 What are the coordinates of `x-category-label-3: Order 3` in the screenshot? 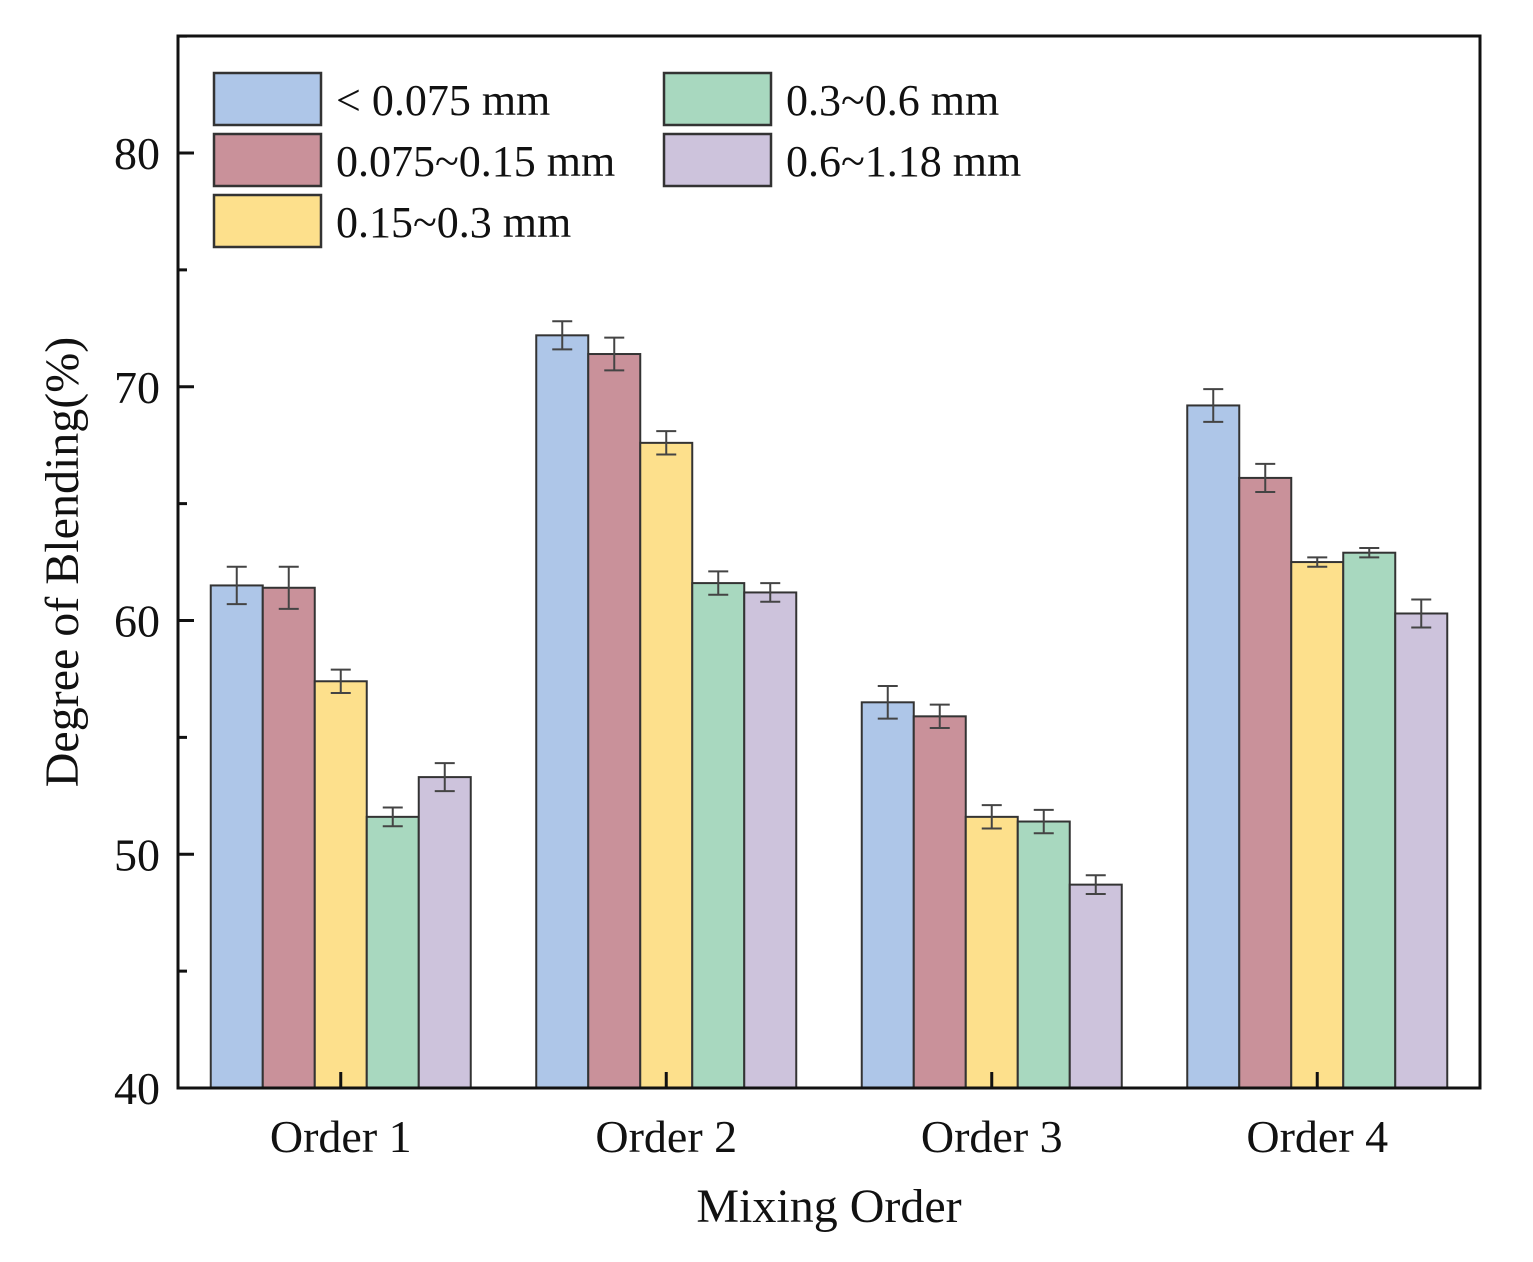 It's located at (992, 1136).